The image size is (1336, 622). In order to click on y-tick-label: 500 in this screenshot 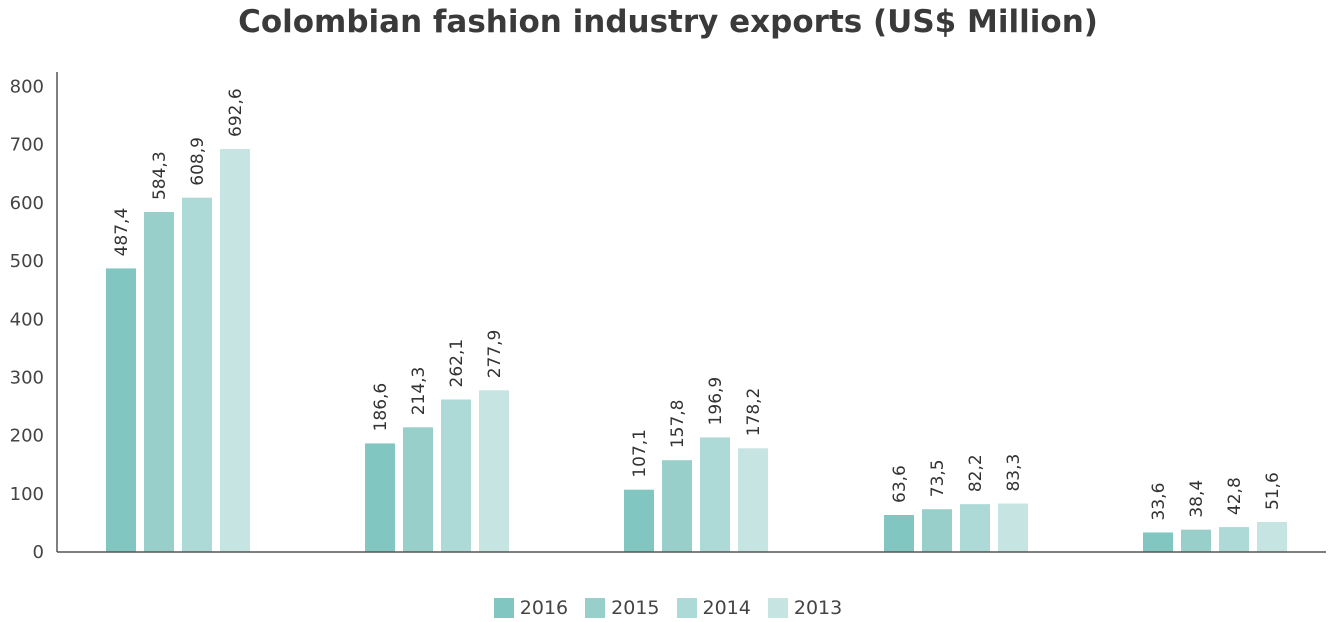, I will do `click(27, 261)`.